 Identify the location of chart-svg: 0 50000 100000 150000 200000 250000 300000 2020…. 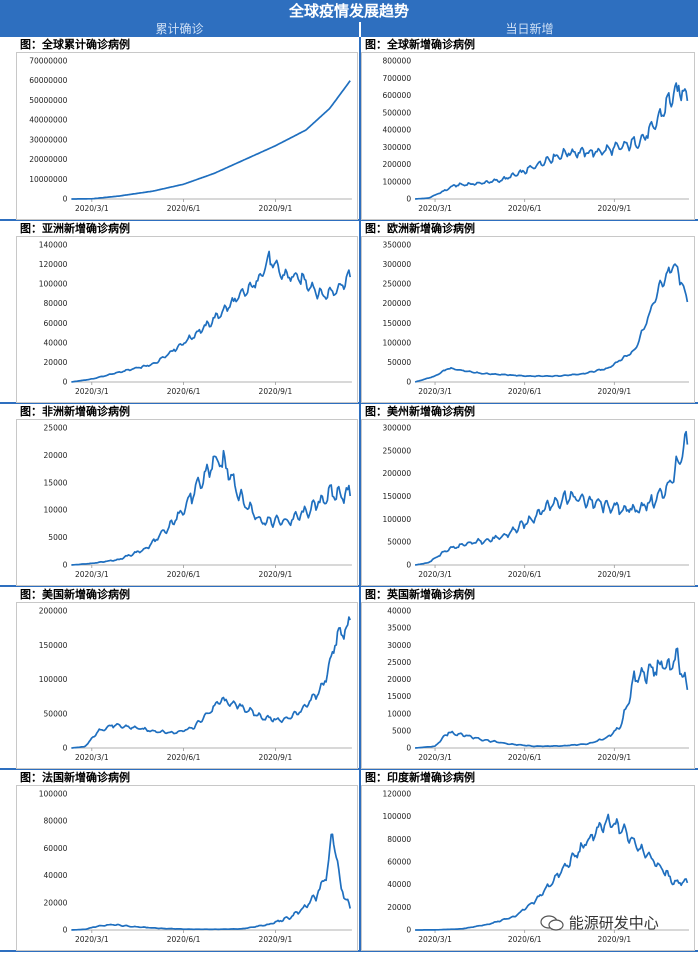
(536, 501).